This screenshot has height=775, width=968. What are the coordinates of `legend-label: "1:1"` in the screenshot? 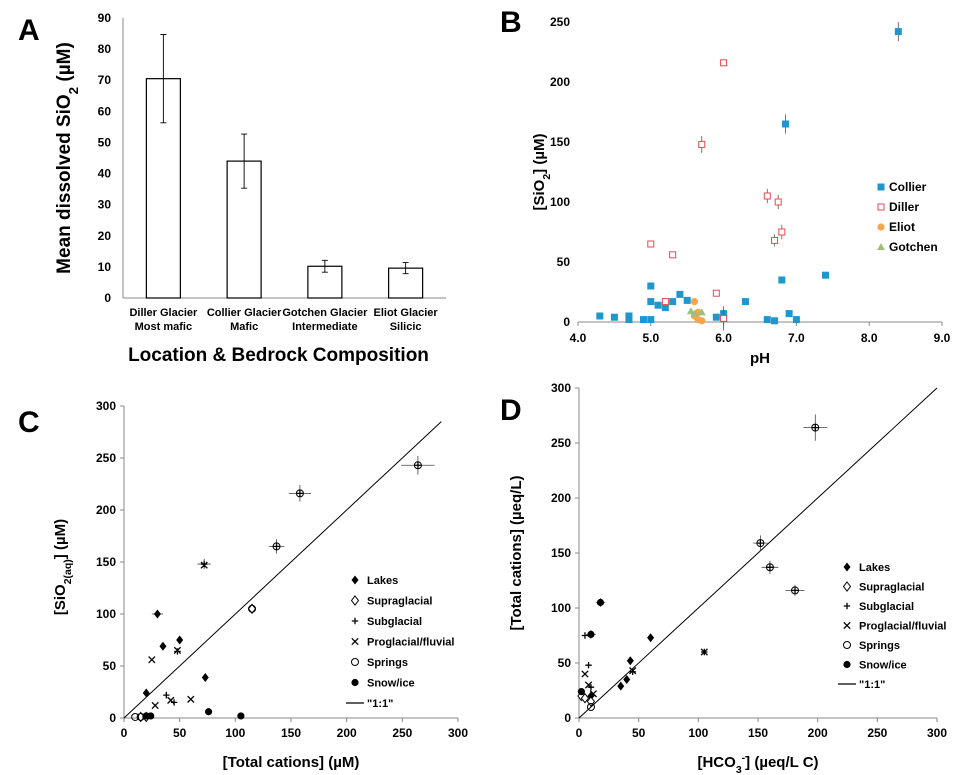 It's located at (872, 685).